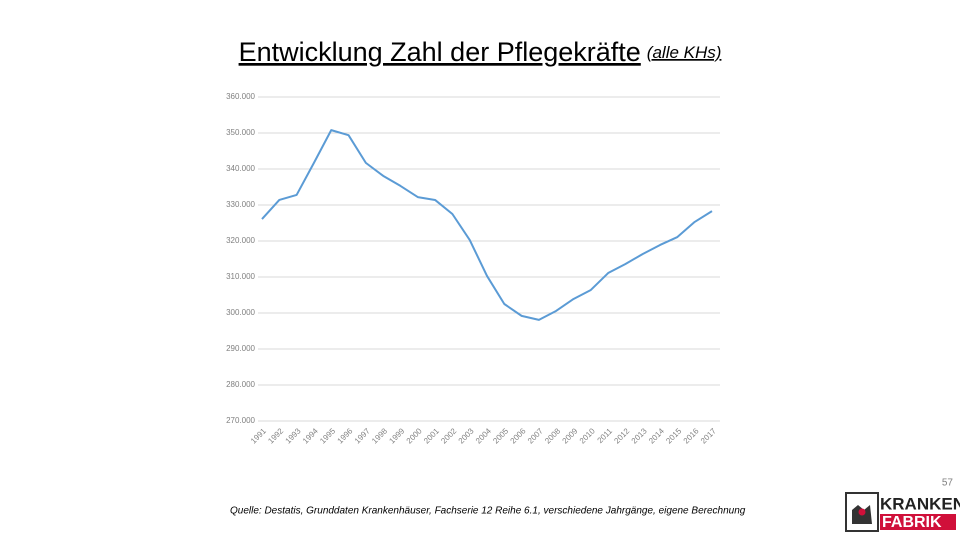 This screenshot has height=540, width=960. Describe the element at coordinates (518, 435) in the screenshot. I see `x-tick-label: 2006` at that location.